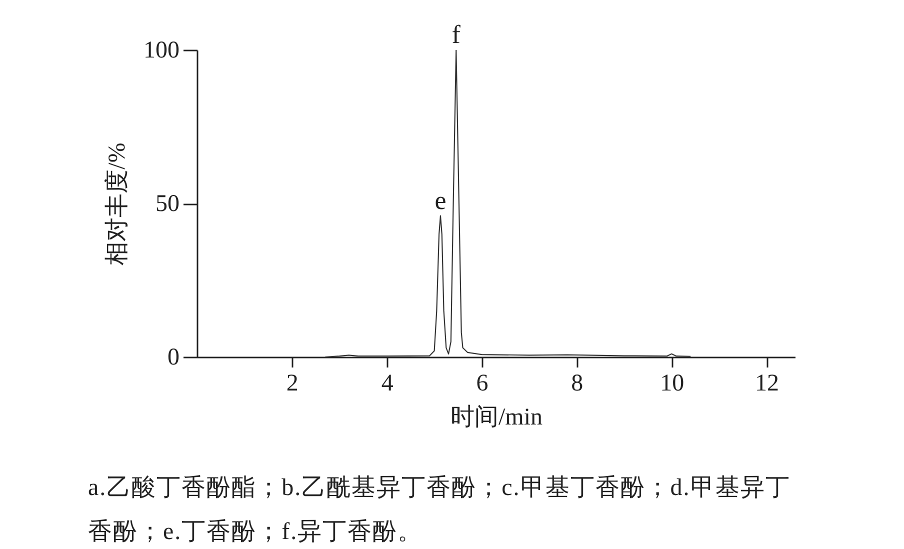  What do you see at coordinates (174, 357) in the screenshot?
I see `y-tick-label: 0` at bounding box center [174, 357].